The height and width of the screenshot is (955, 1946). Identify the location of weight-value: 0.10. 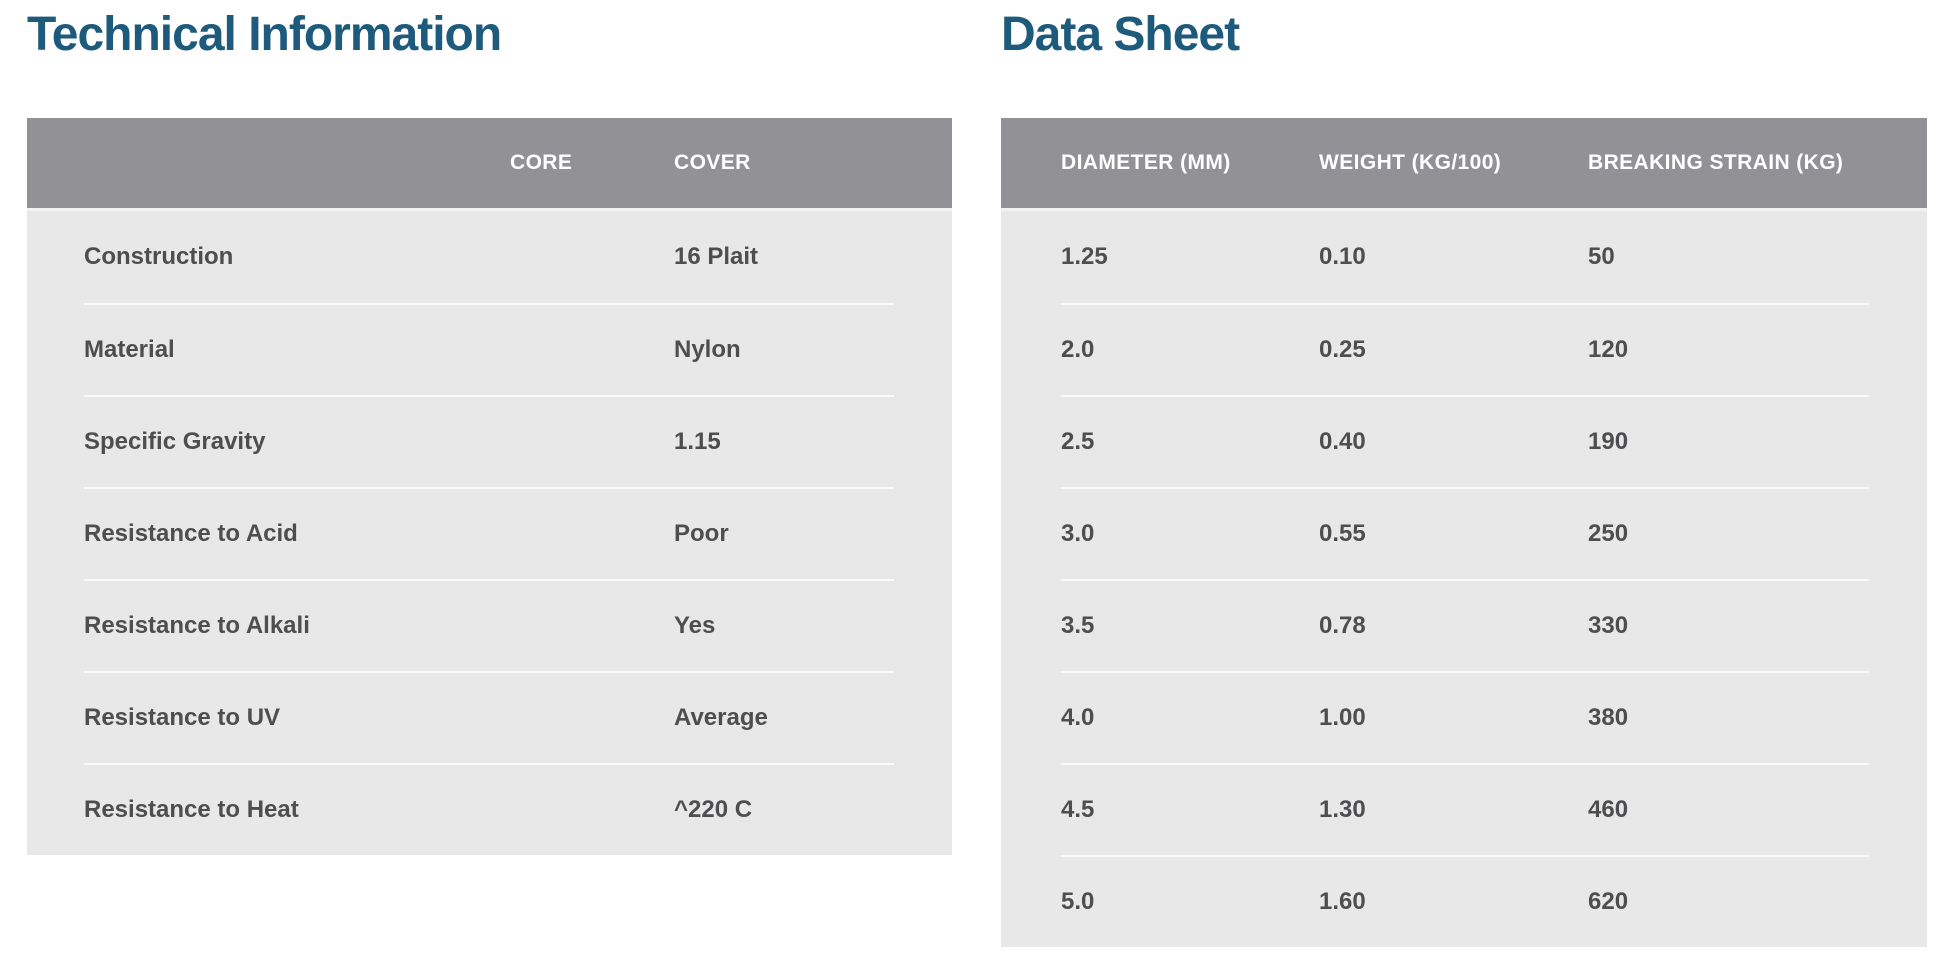
(1342, 256).